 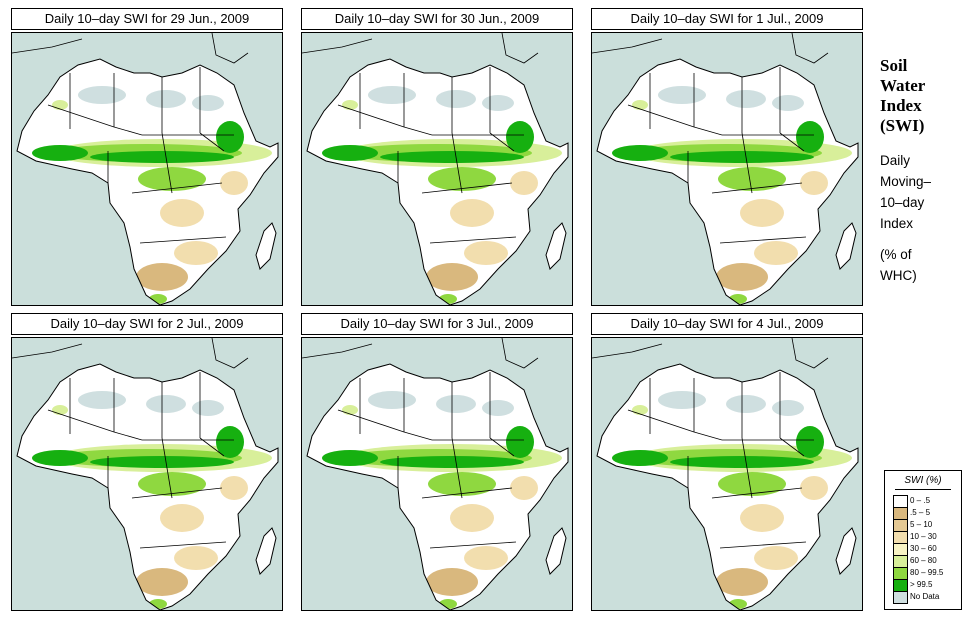 What do you see at coordinates (906, 192) in the screenshot?
I see `index-subtitle: Daily Moving– 10–day Index` at bounding box center [906, 192].